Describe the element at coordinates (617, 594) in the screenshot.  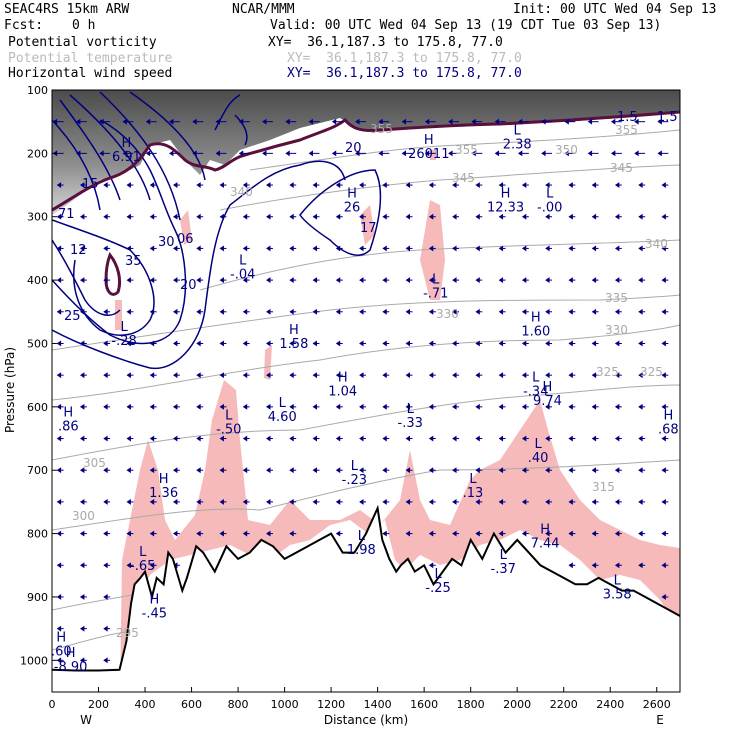
I see `high-low-value: 3.58` at that location.